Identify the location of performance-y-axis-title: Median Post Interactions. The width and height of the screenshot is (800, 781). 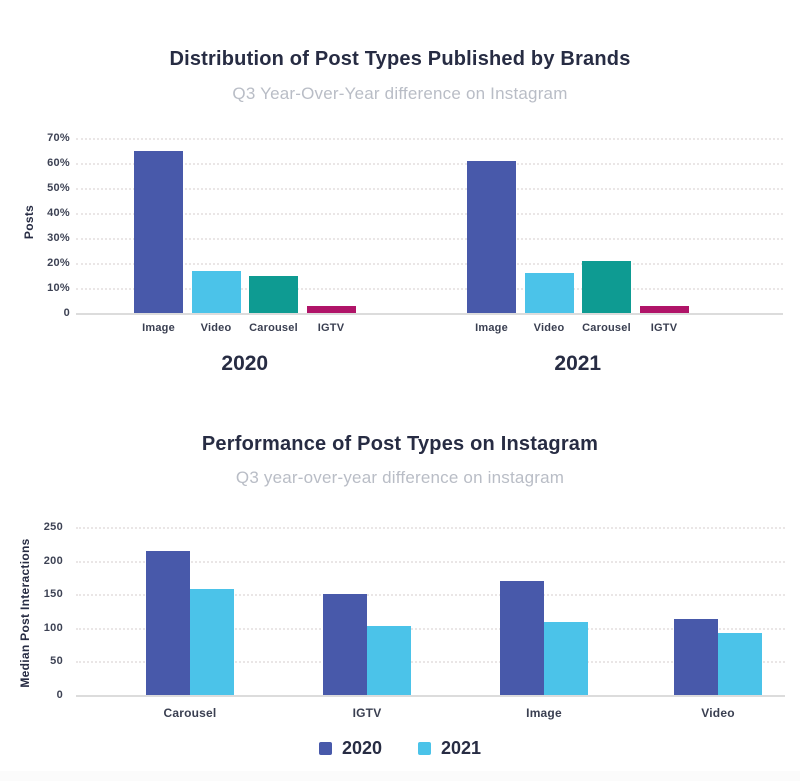
(25, 613).